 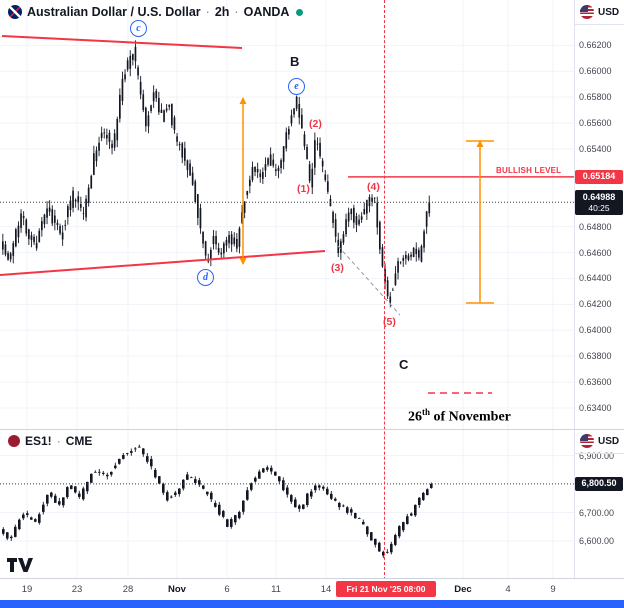 What do you see at coordinates (470, 417) in the screenshot?
I see `note-rest: of November` at bounding box center [470, 417].